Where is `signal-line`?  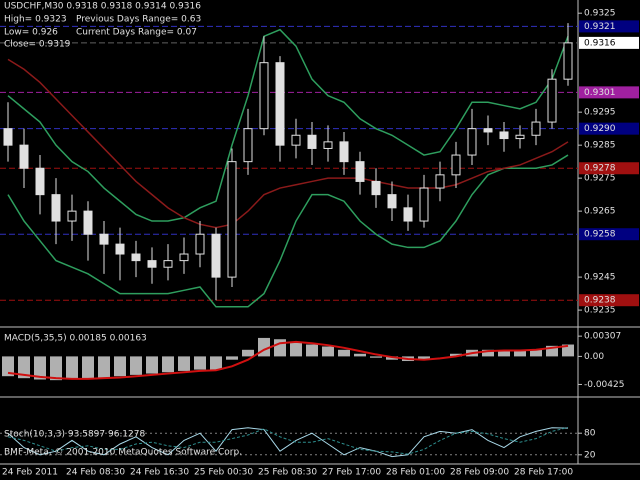
signal-line is located at coordinates (288, 360).